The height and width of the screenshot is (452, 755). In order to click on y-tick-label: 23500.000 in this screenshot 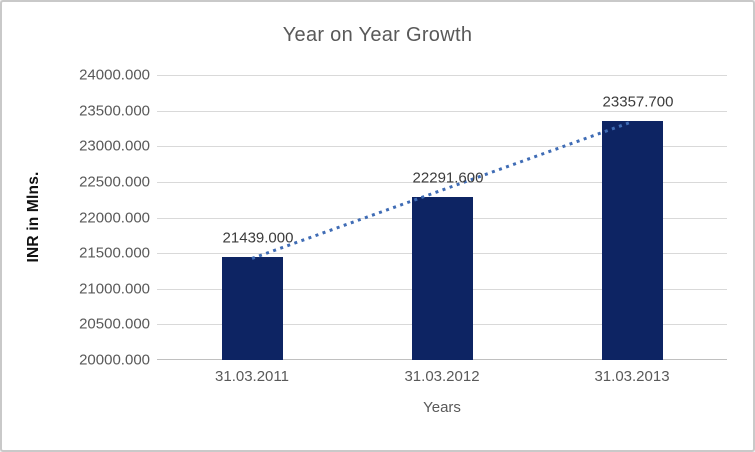, I will do `click(114, 111)`.